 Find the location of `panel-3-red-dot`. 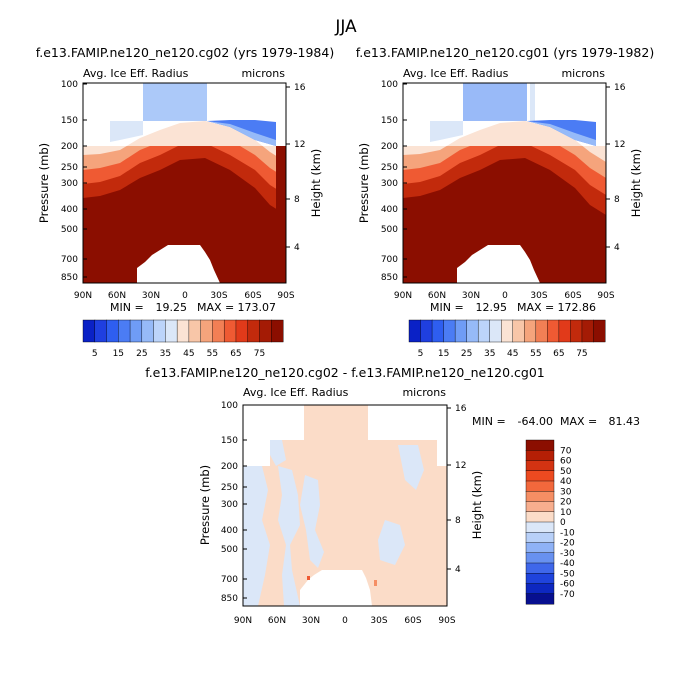

panel-3-red-dot is located at coordinates (308, 578).